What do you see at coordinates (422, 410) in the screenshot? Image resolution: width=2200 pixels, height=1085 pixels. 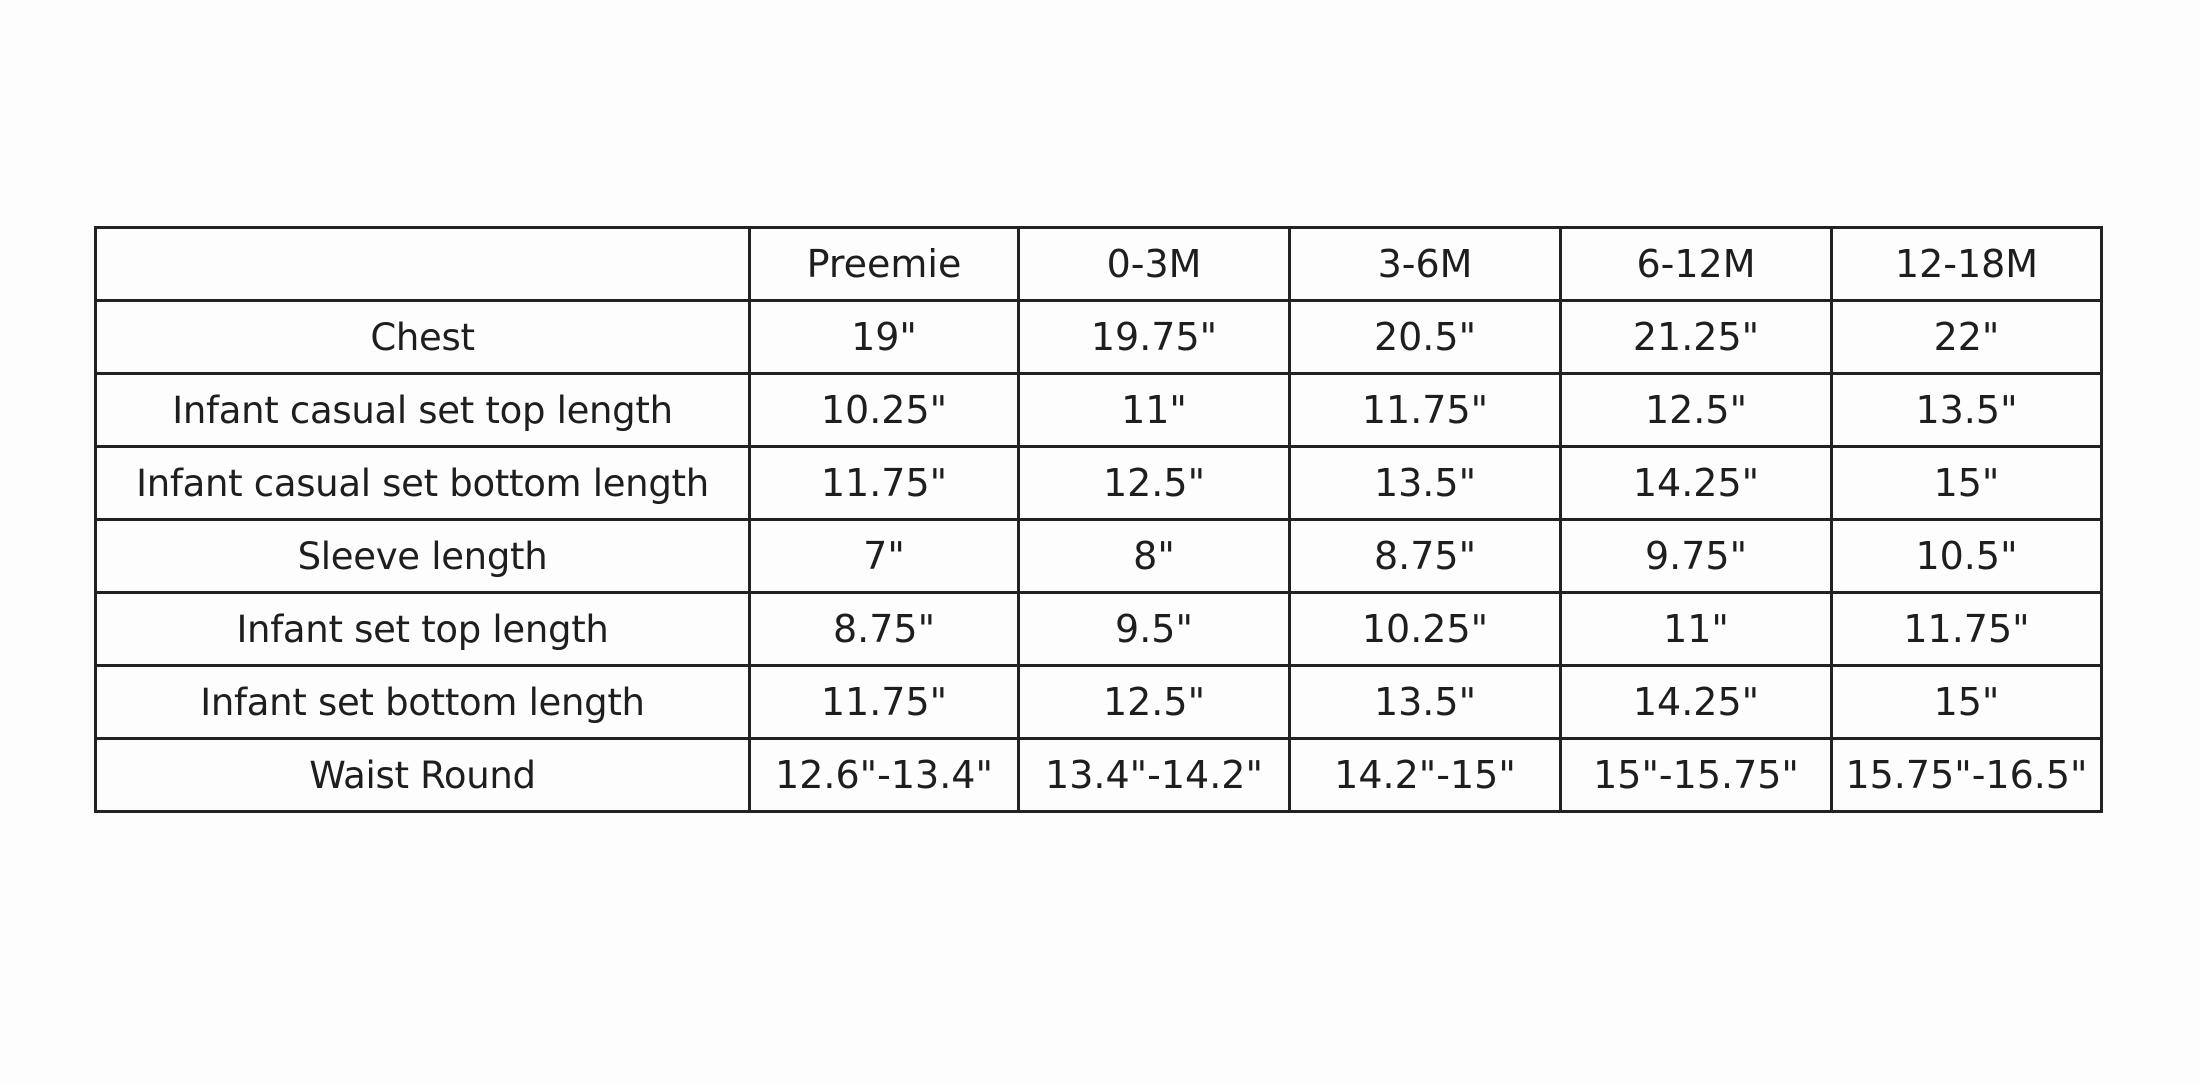 I see `row-label: Infant casual set top length` at bounding box center [422, 410].